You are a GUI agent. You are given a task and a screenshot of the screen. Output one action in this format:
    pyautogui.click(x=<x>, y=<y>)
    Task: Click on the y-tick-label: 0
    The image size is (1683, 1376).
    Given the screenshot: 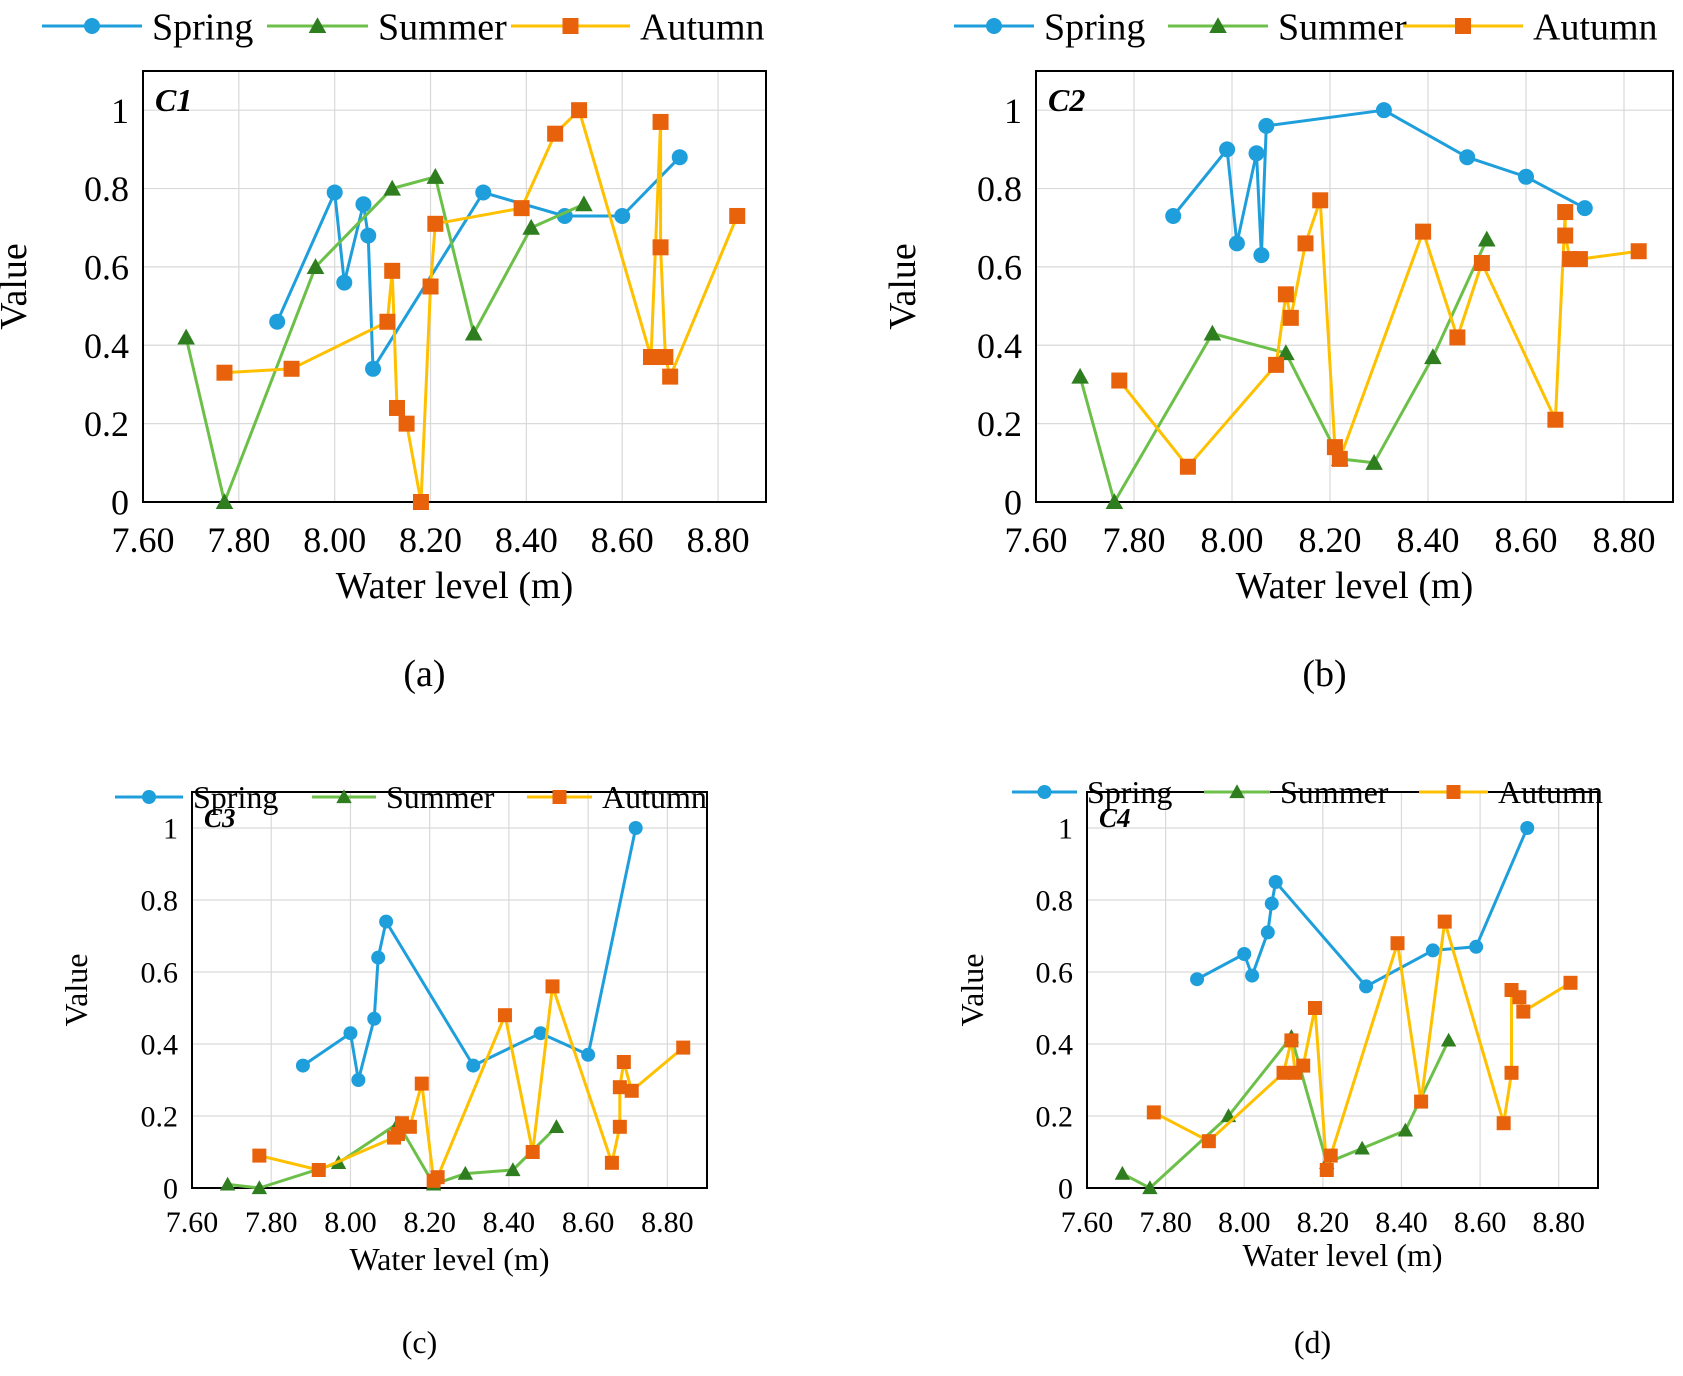 What is the action you would take?
    pyautogui.click(x=1065, y=1189)
    